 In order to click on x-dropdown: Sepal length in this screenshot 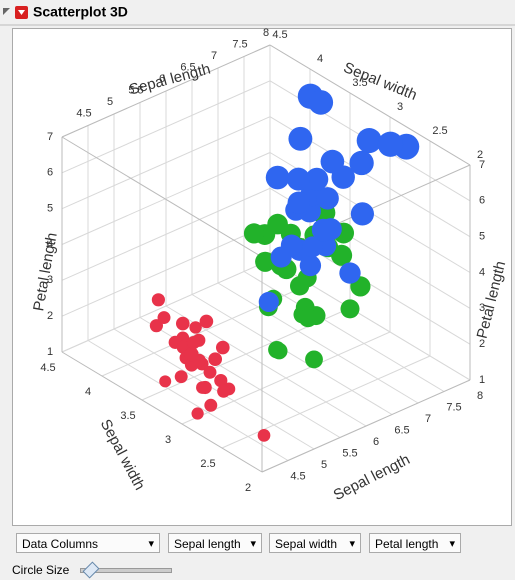, I will do `click(215, 543)`.